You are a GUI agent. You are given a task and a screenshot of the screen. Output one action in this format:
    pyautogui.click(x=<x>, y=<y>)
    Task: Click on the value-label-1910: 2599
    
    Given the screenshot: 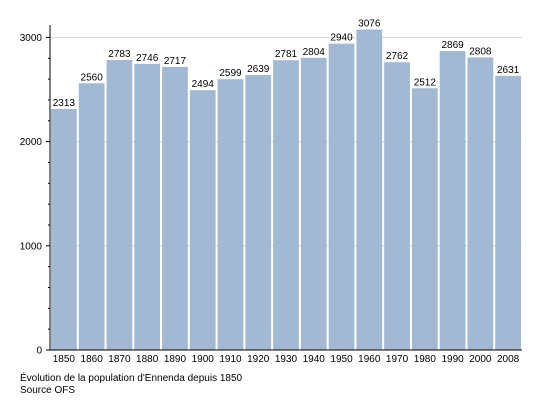 What is the action you would take?
    pyautogui.click(x=230, y=73)
    